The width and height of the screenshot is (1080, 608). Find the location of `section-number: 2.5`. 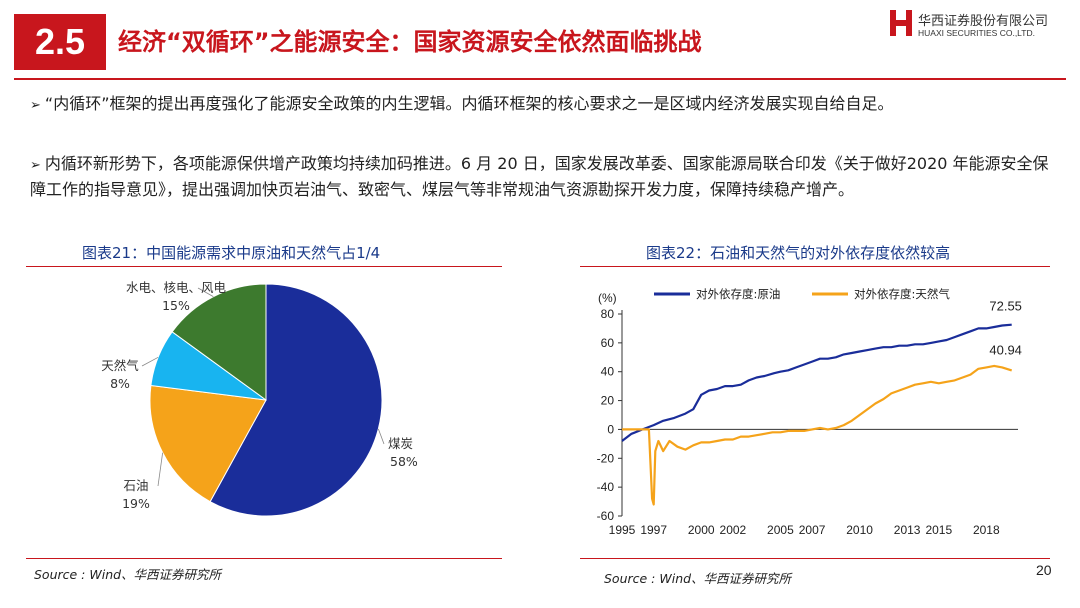

section-number: 2.5 is located at coordinates (60, 42).